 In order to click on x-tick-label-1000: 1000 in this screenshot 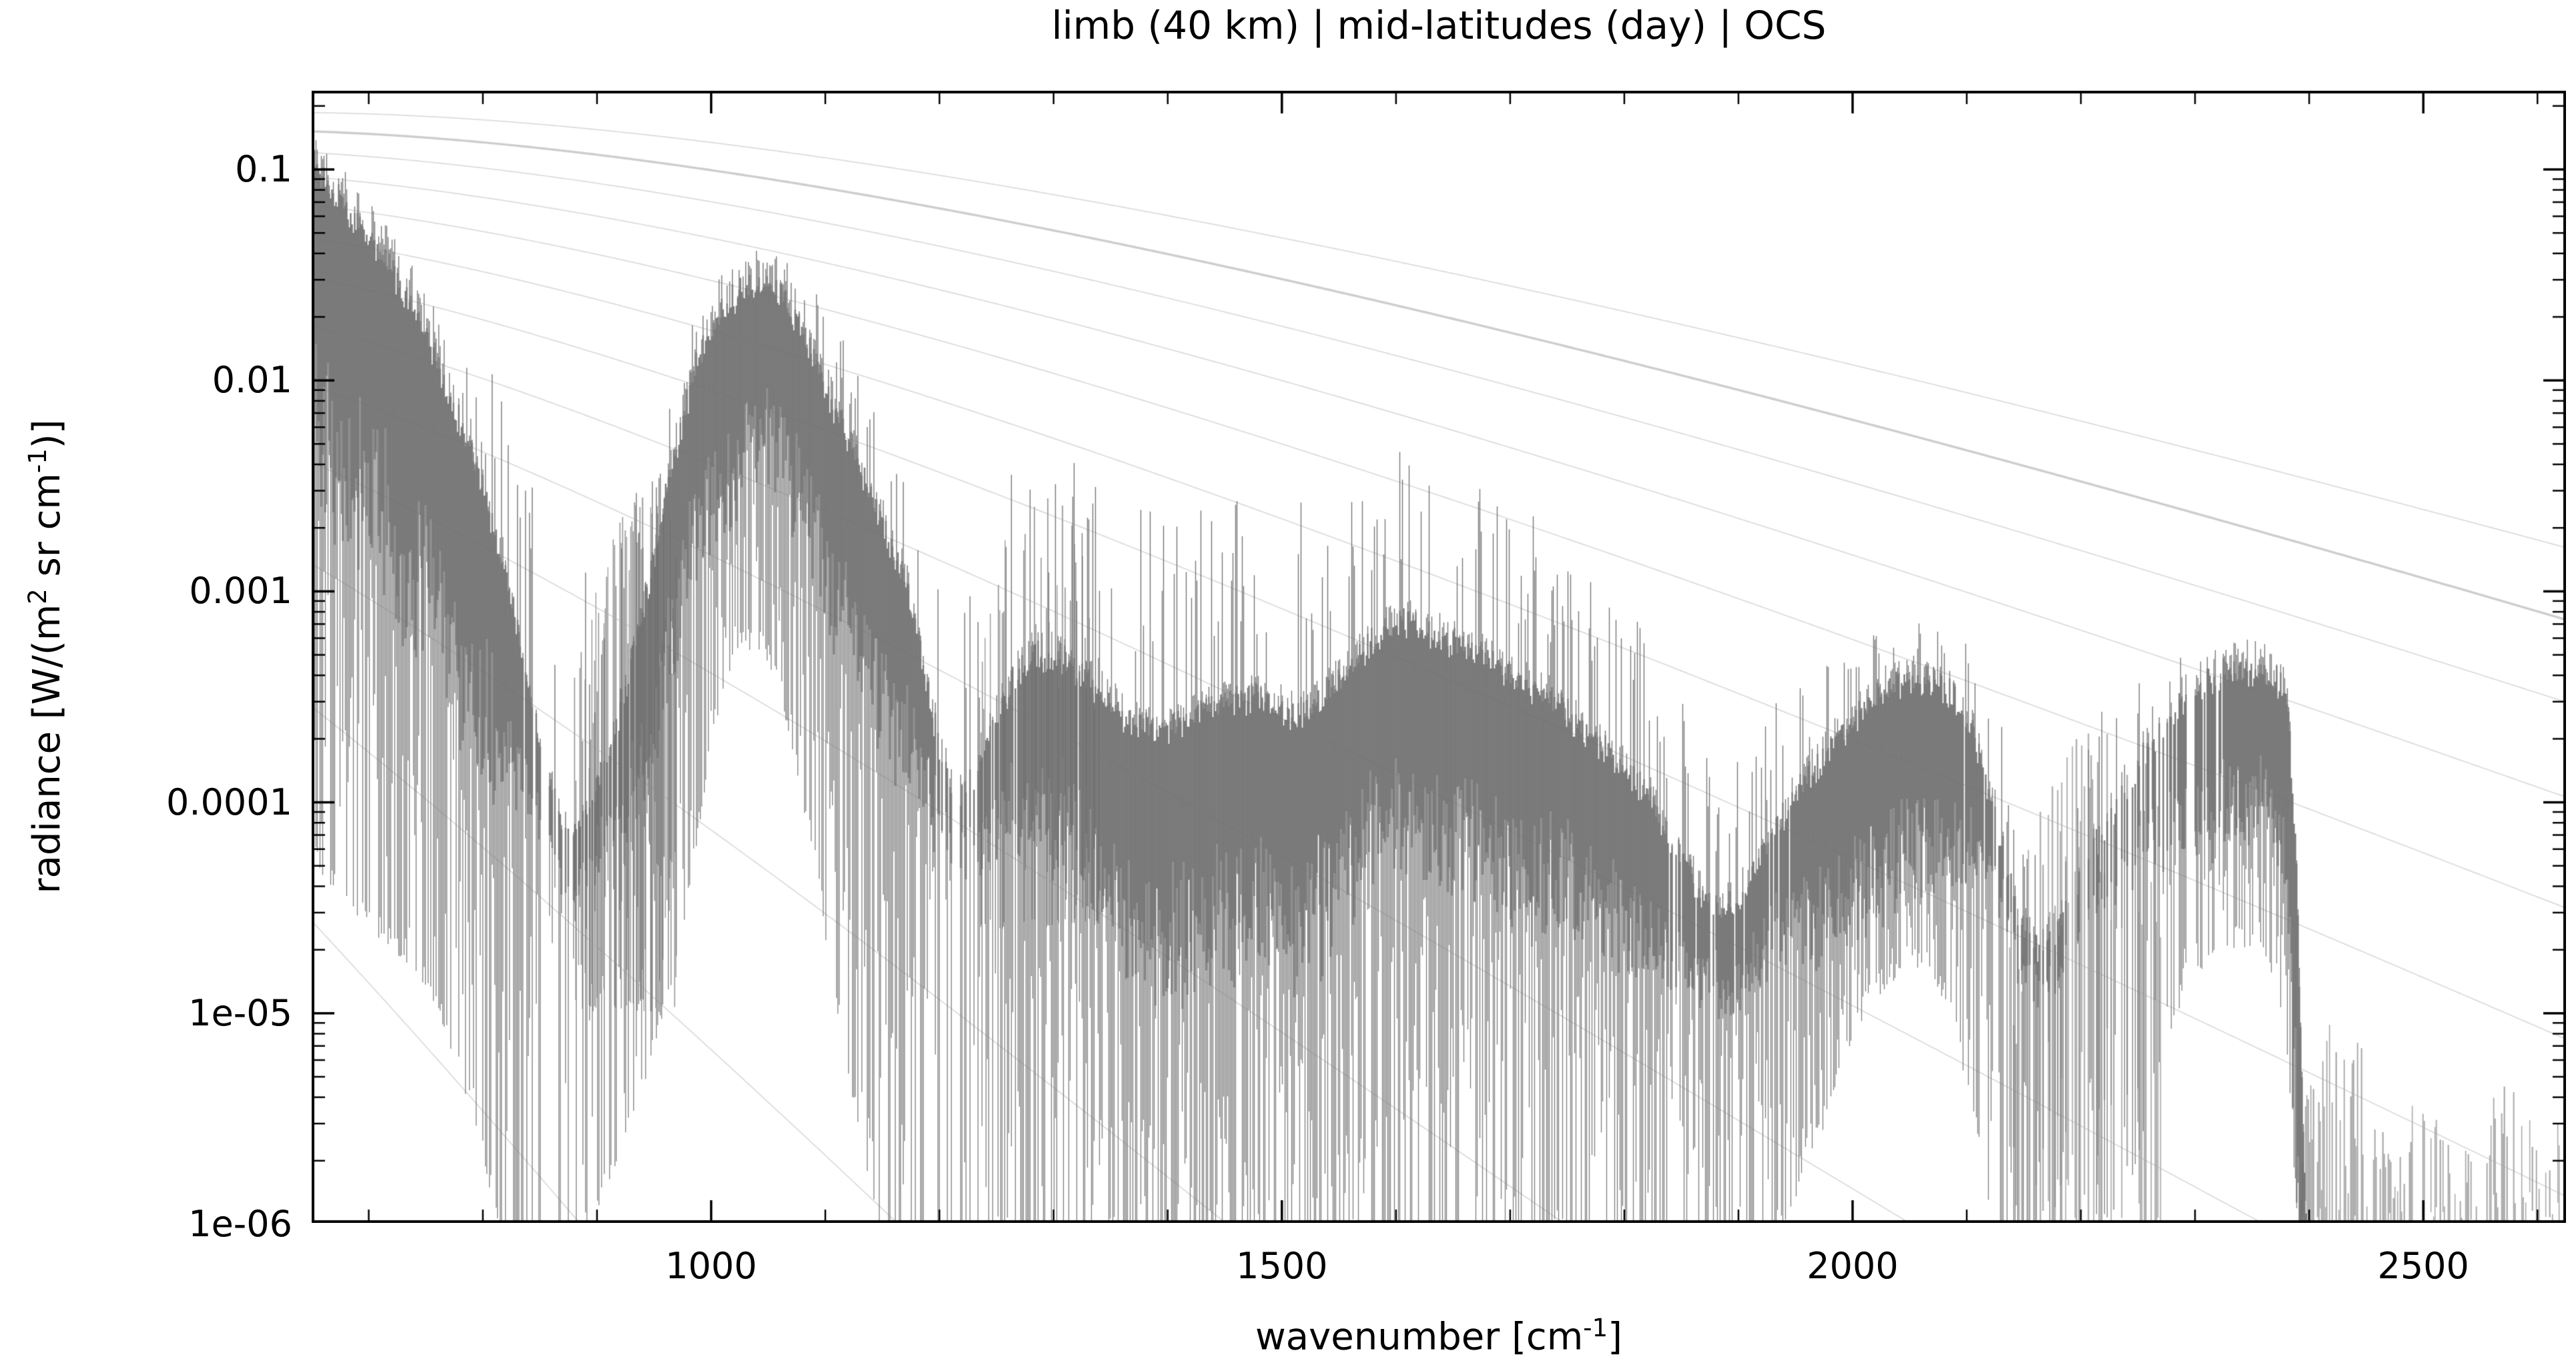, I will do `click(711, 1266)`.